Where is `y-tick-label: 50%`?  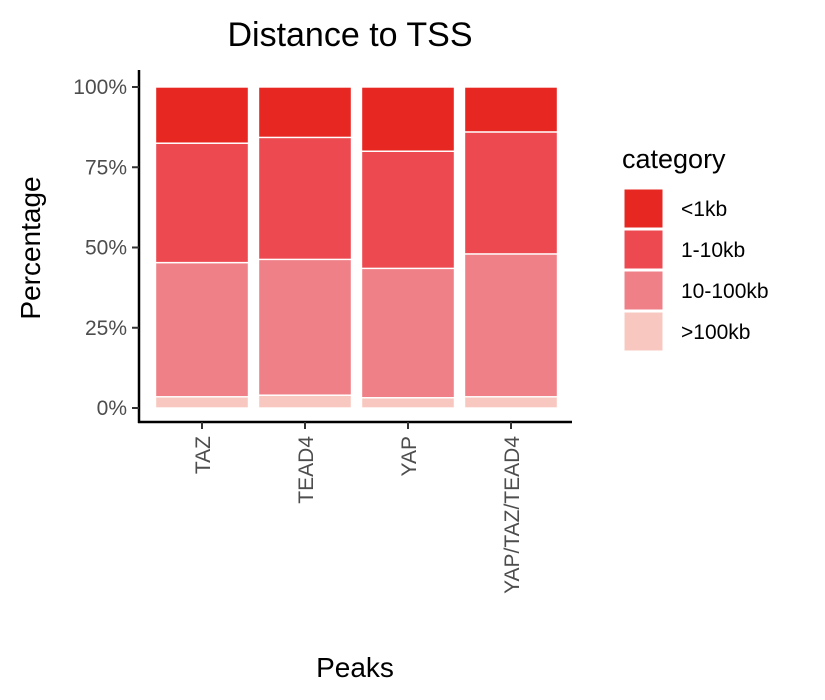
y-tick-label: 50% is located at coordinates (106, 248).